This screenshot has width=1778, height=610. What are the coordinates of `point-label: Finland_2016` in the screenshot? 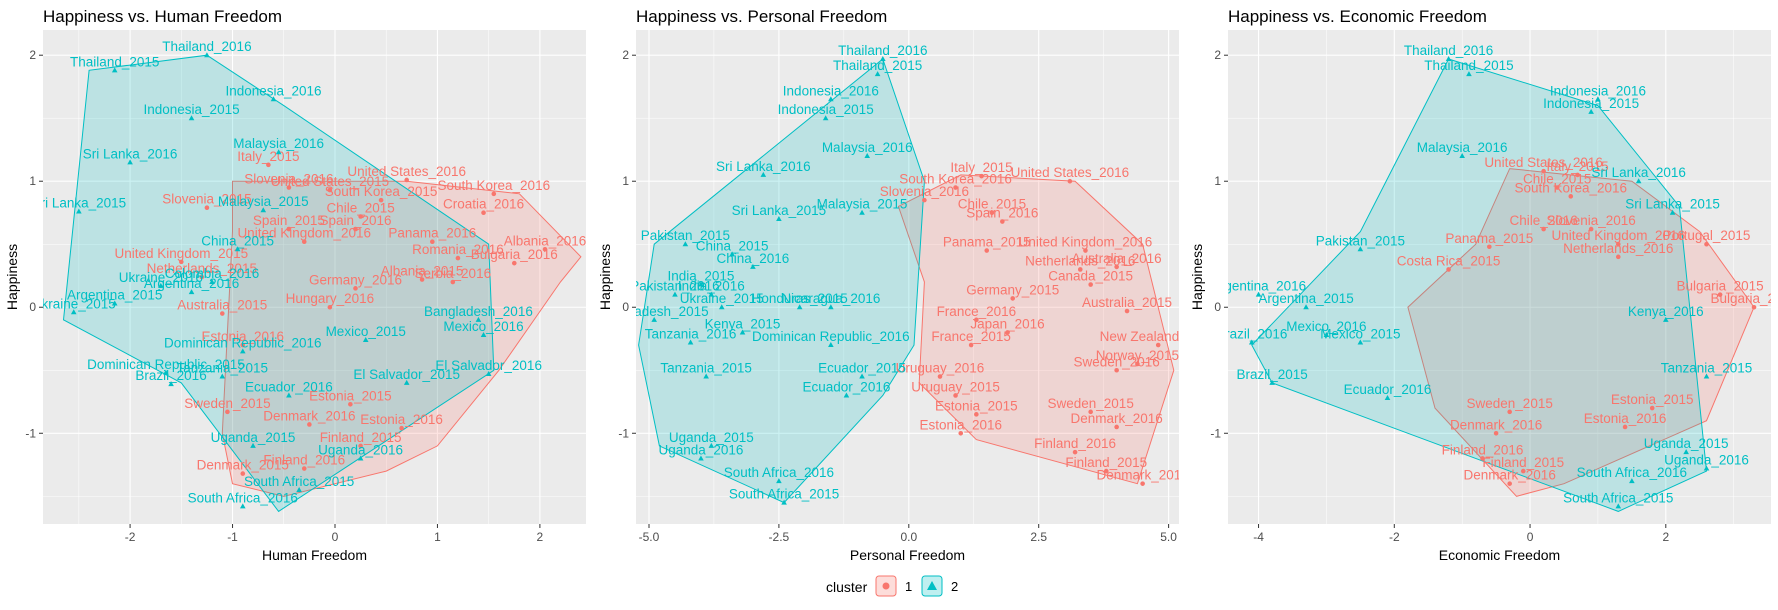 It's located at (1483, 449).